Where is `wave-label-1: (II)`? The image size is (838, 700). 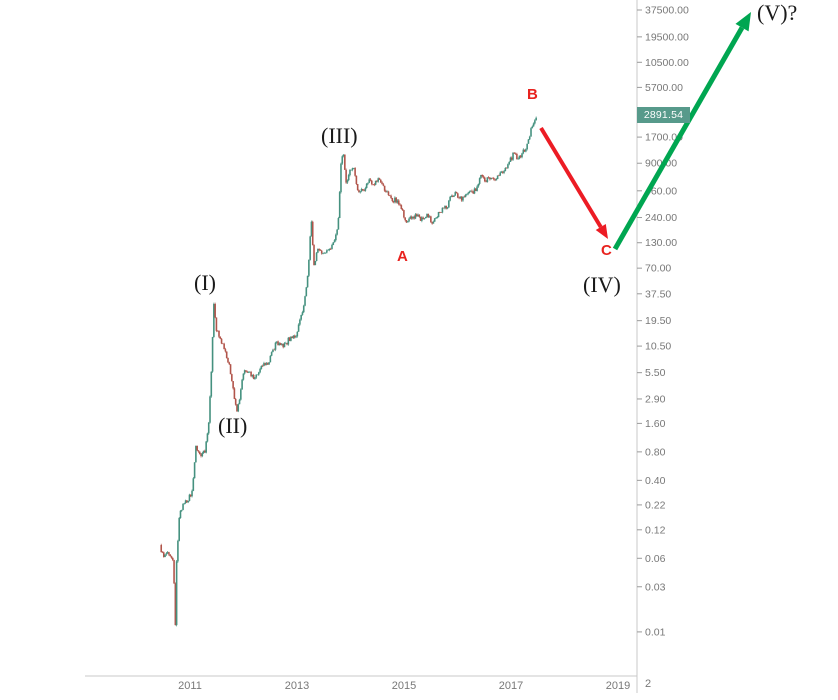
wave-label-1: (II) is located at coordinates (233, 425).